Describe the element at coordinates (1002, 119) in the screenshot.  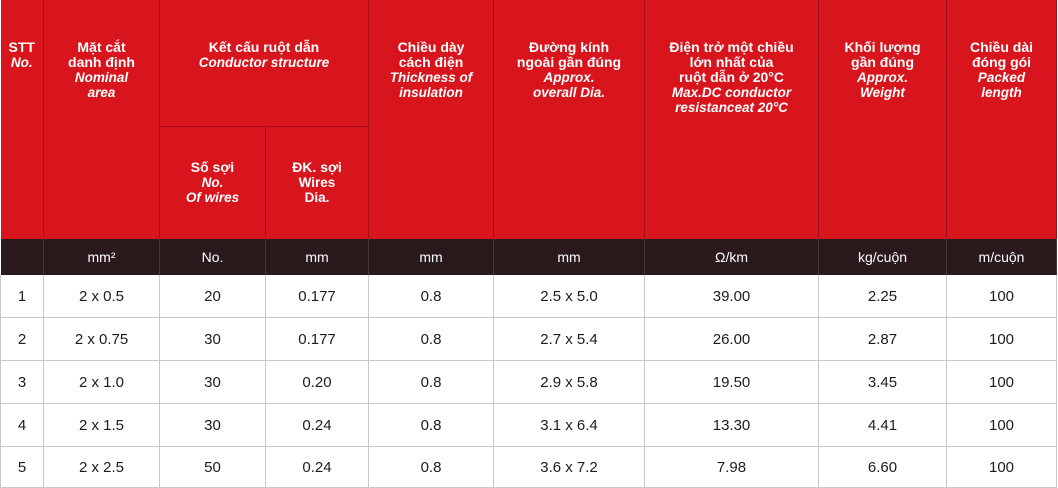
I see `header-packed-length: Chiều dài đóng gói Packed length` at that location.